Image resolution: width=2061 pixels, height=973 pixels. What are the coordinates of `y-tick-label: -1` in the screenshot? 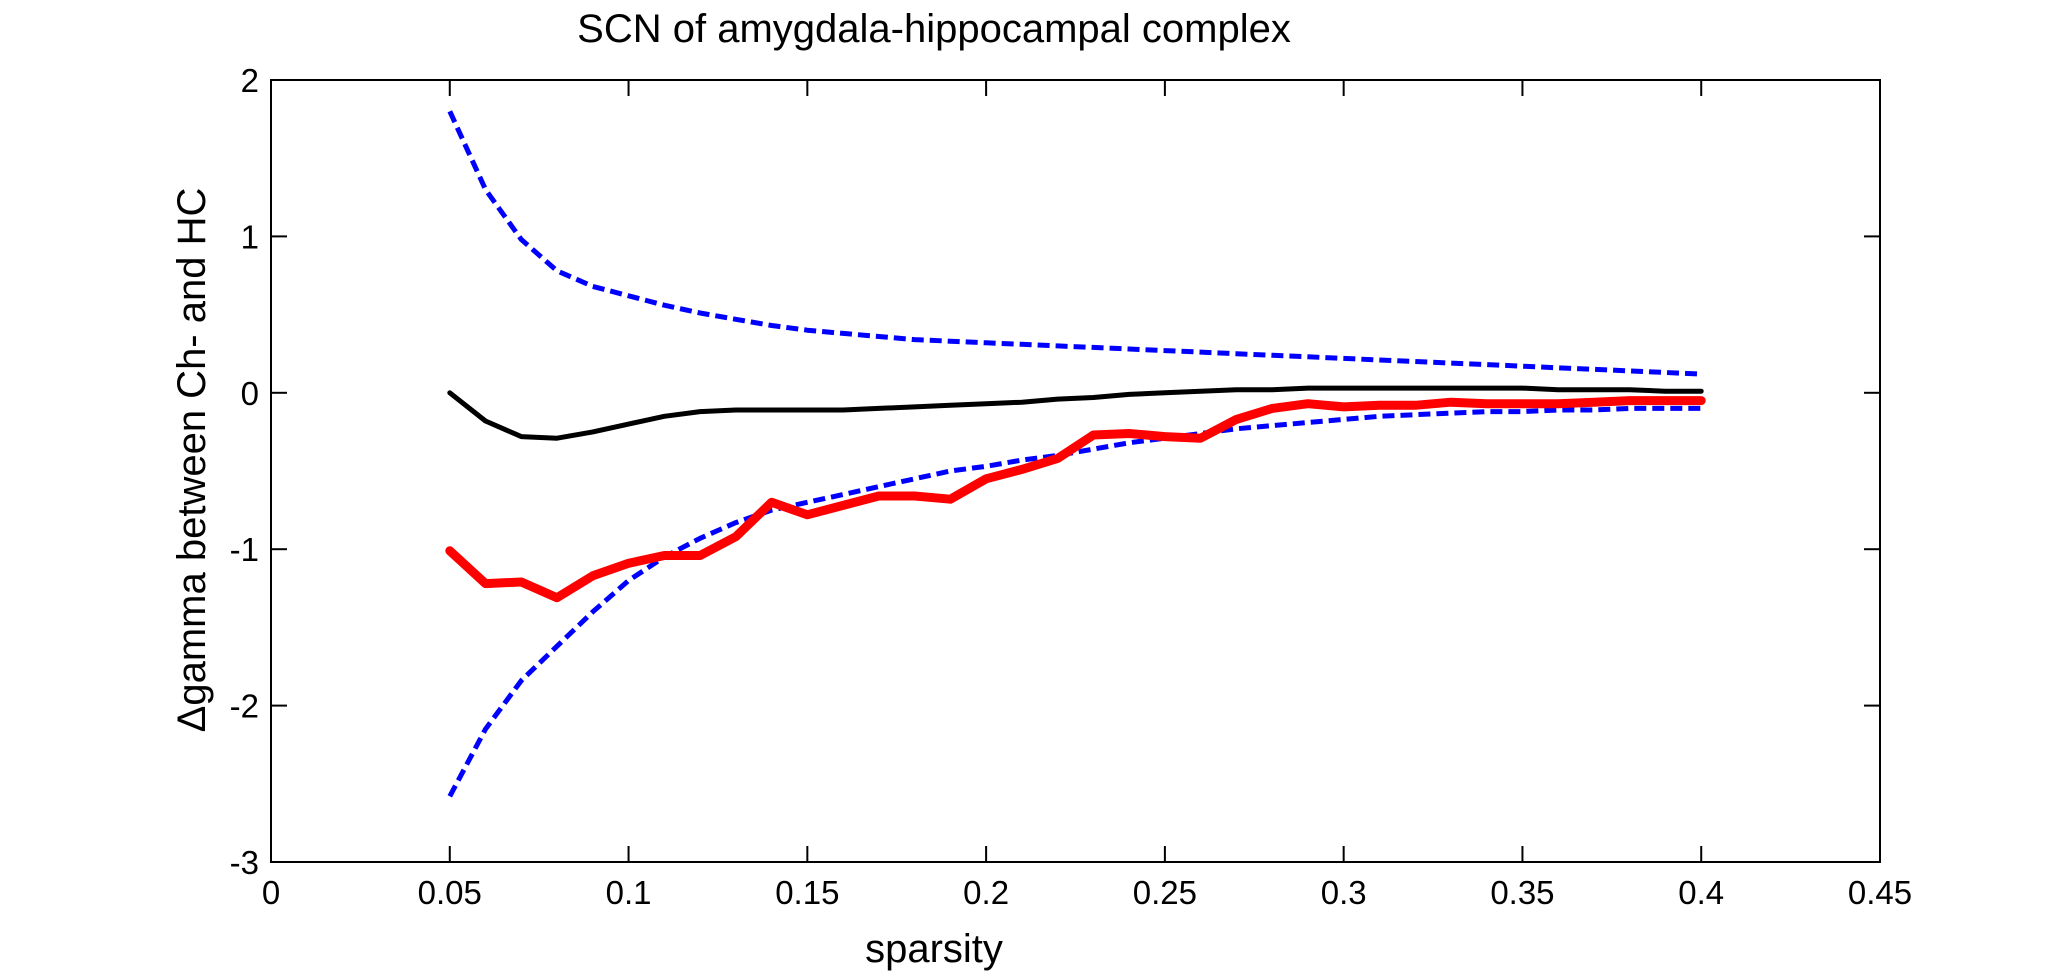 It's located at (244, 549).